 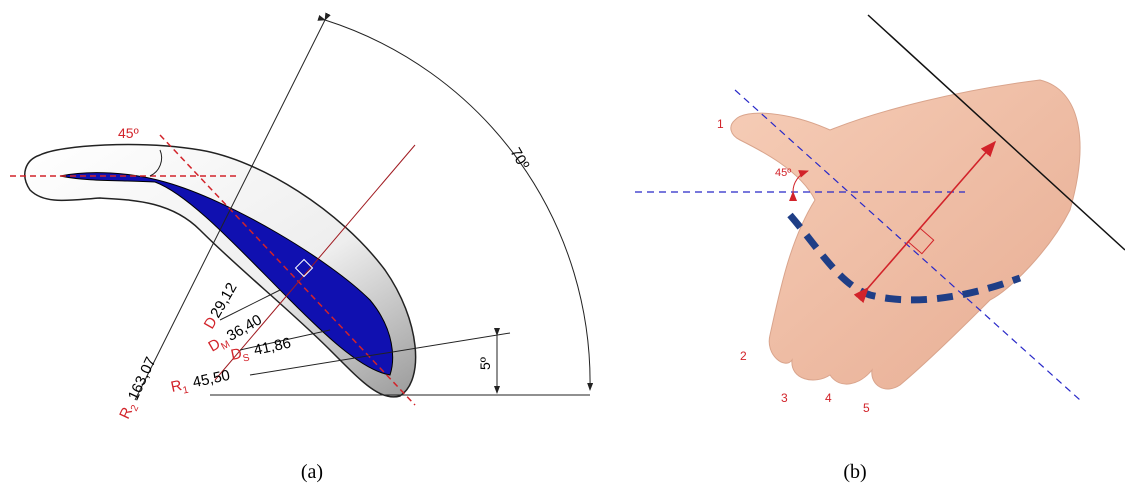 What do you see at coordinates (312, 472) in the screenshot?
I see `caption: (a)` at bounding box center [312, 472].